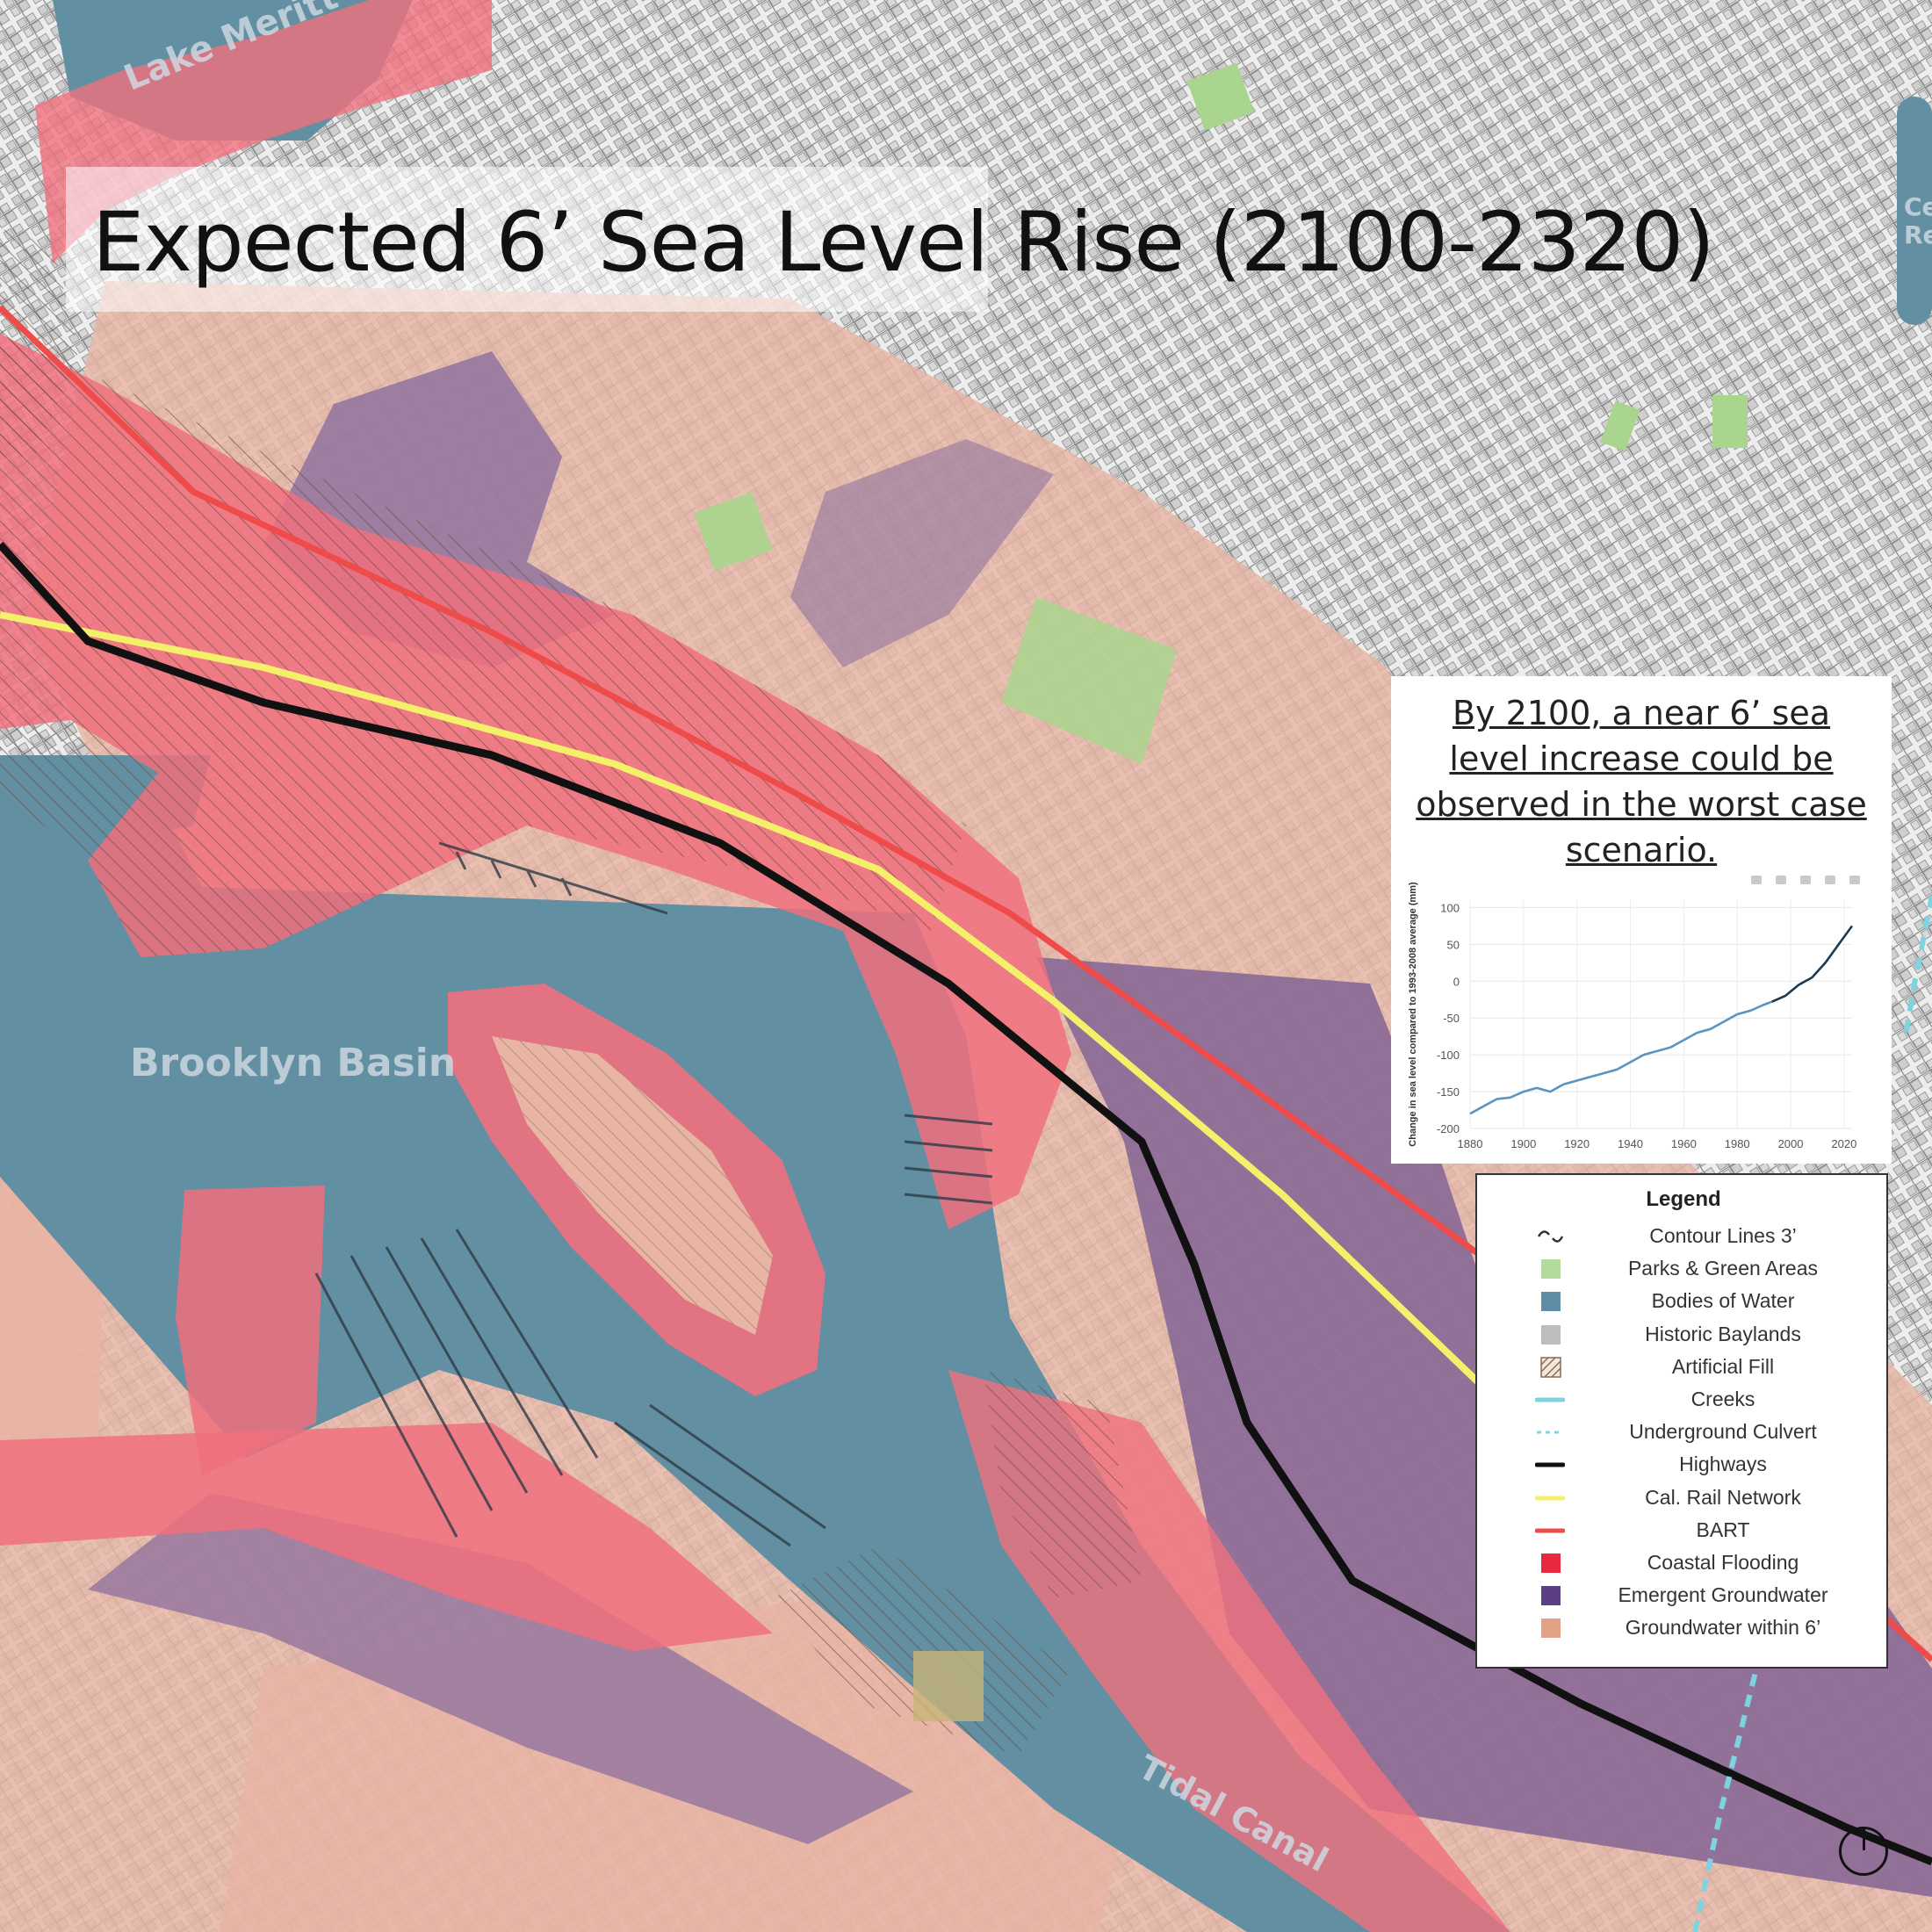  What do you see at coordinates (1577, 1144) in the screenshot?
I see `x-tick-label: 1920` at bounding box center [1577, 1144].